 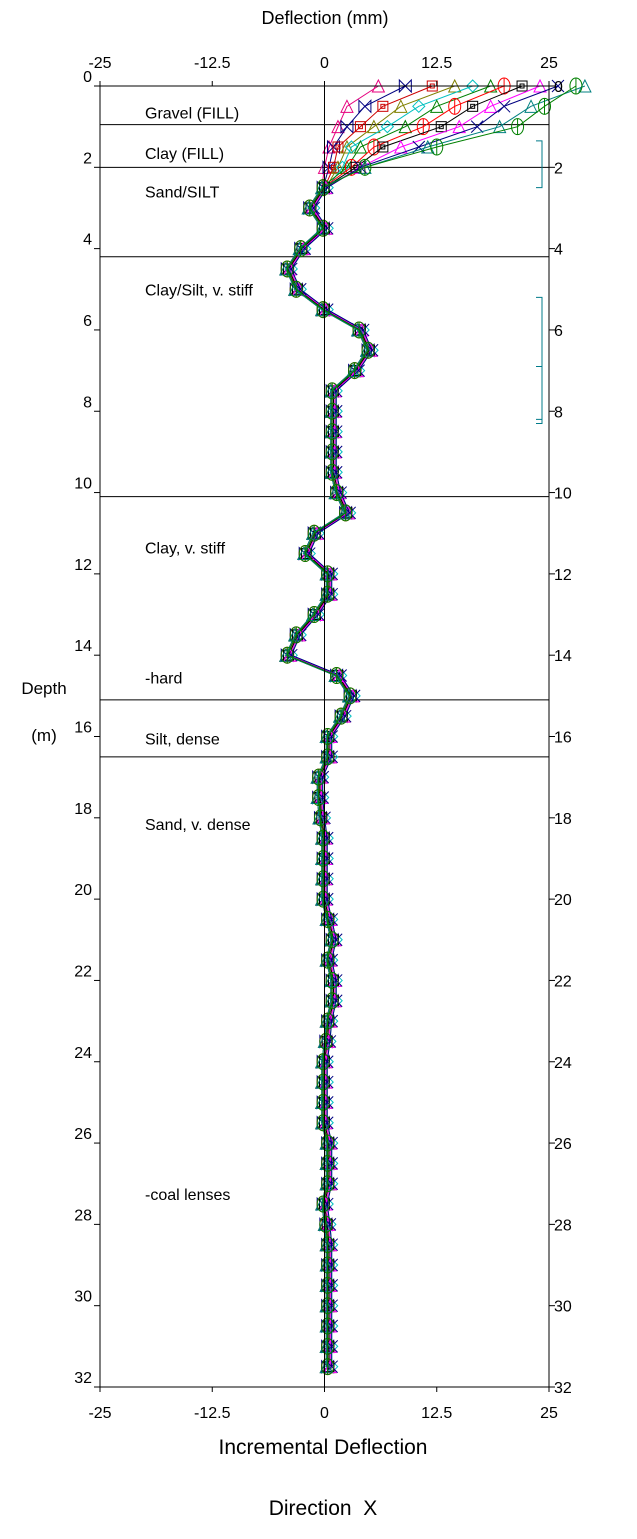 What do you see at coordinates (198, 825) in the screenshot?
I see `layer-label: Sand, v. dense` at bounding box center [198, 825].